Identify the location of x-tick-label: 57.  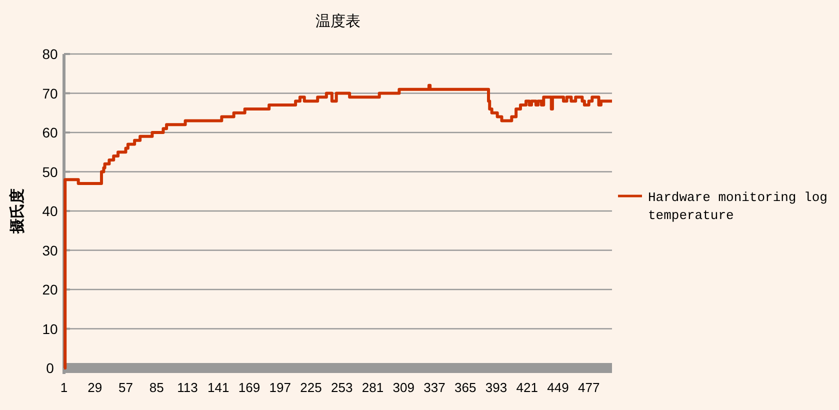
(125, 387).